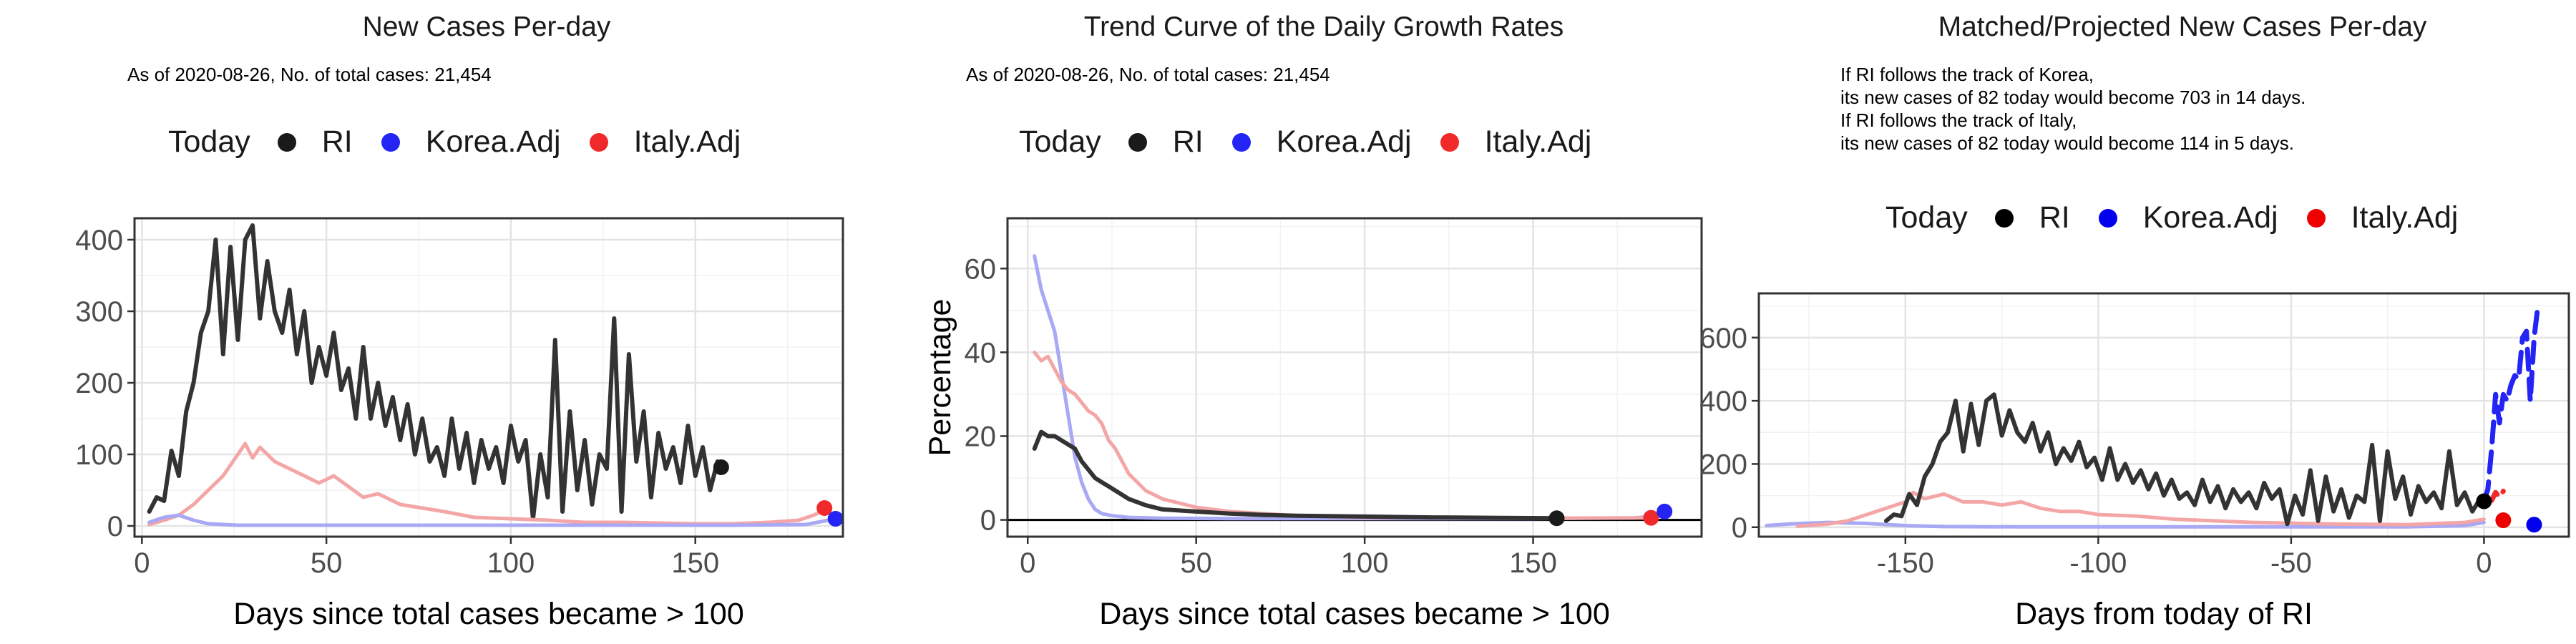 The height and width of the screenshot is (644, 2576). Describe the element at coordinates (2511, 403) in the screenshot. I see `series-line-korea-adj-projected` at that location.